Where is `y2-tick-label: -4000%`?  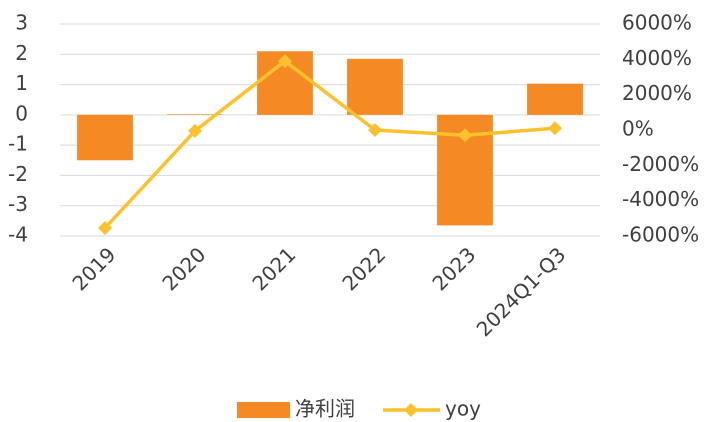
y2-tick-label: -4000% is located at coordinates (660, 199).